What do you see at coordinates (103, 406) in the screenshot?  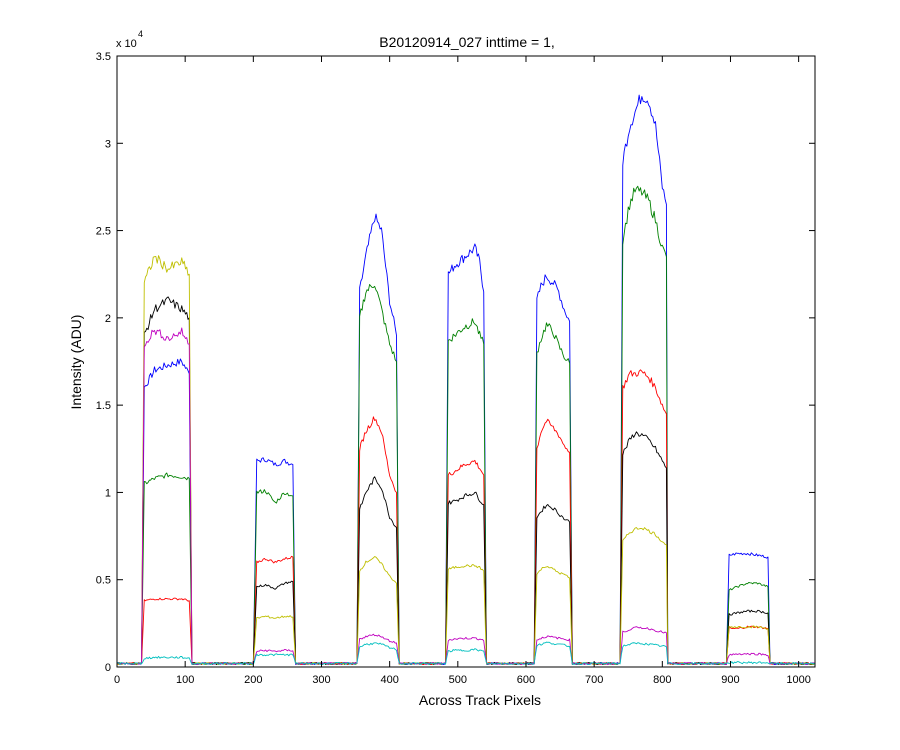 I see `y-tick-label: 1.5` at bounding box center [103, 406].